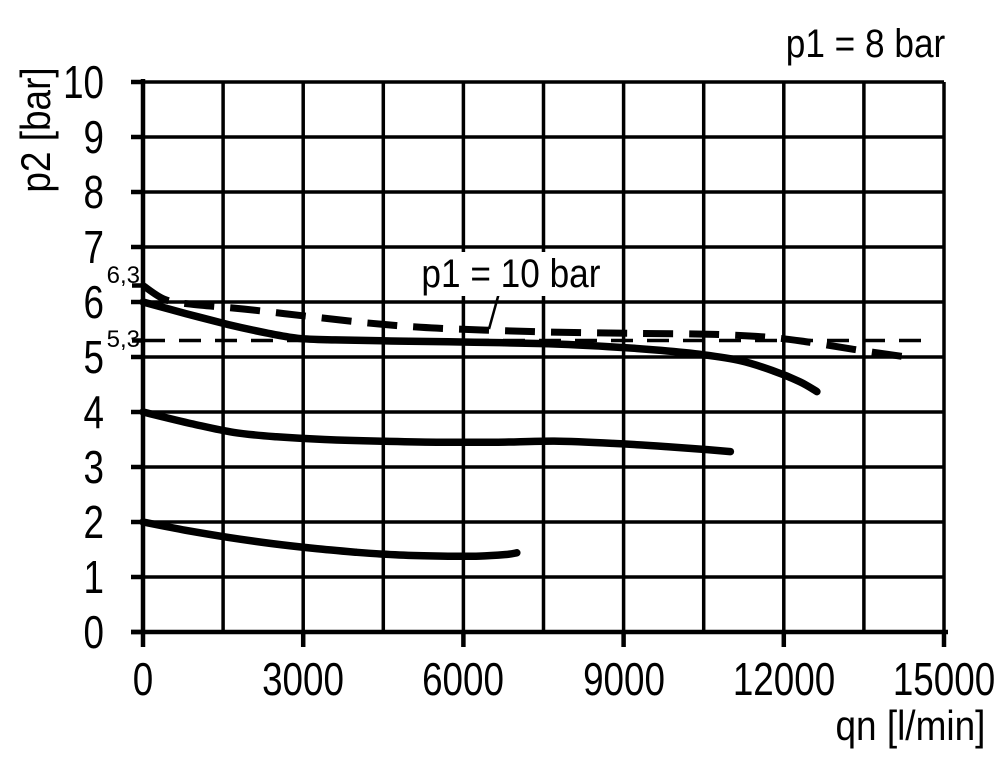  What do you see at coordinates (123, 339) in the screenshot?
I see `y-mark-5-3: 5,3` at bounding box center [123, 339].